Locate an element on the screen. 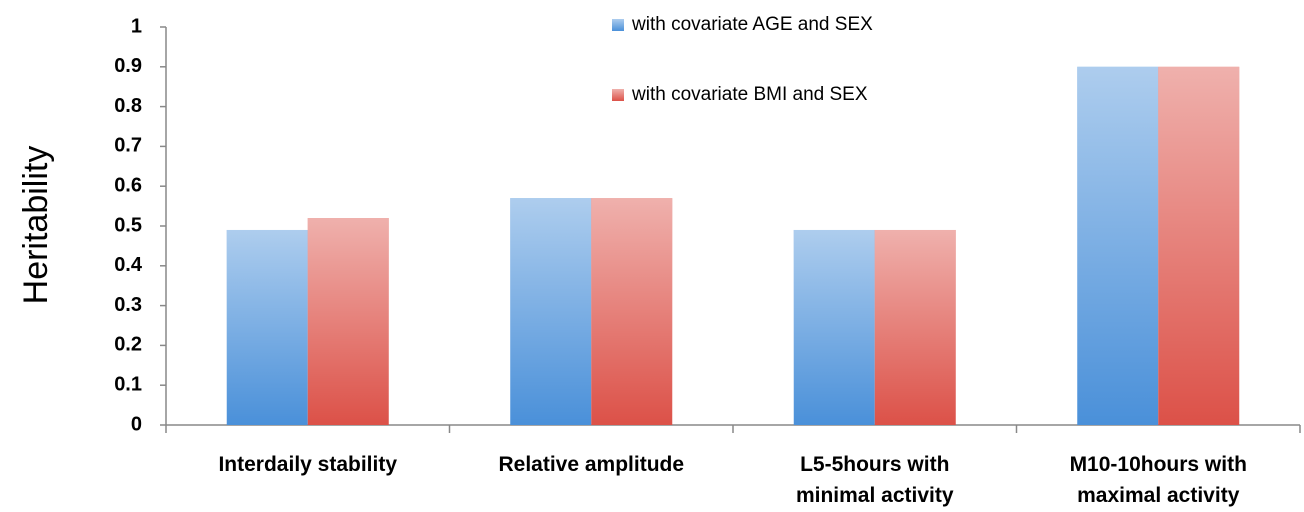 This screenshot has height=512, width=1304. y-tick-label: 0.9 is located at coordinates (128, 66).